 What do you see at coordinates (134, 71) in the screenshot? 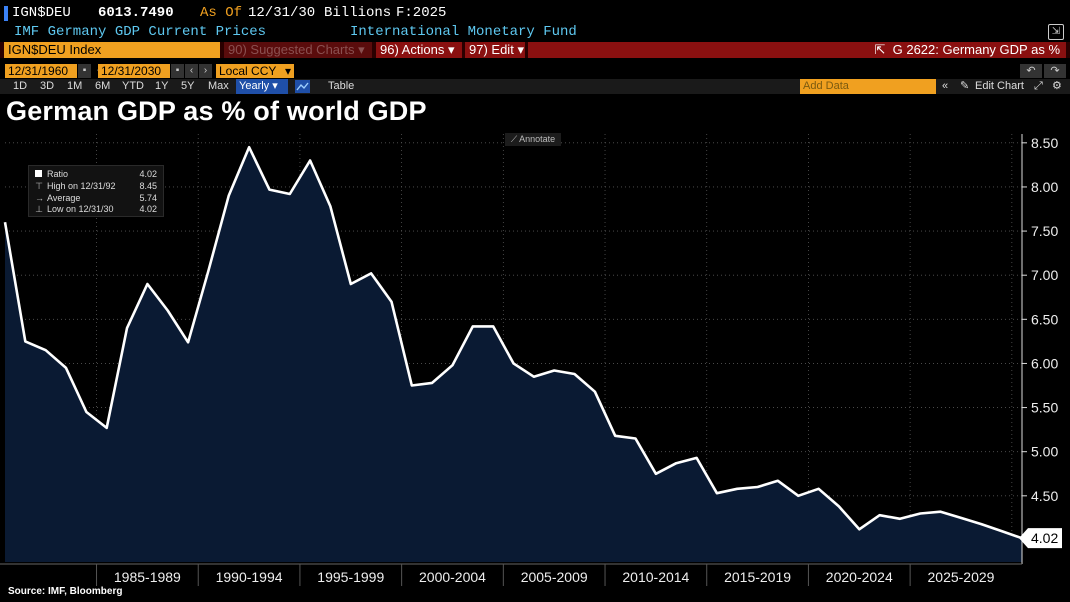
I see `end-date-input: 12/31/2030` at bounding box center [134, 71].